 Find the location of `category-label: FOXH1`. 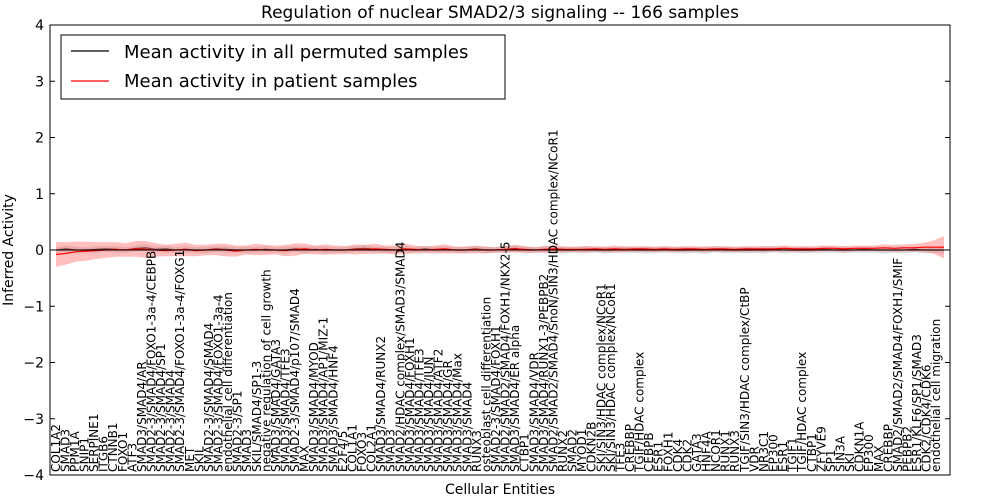

category-label: FOXH1 is located at coordinates (668, 452).